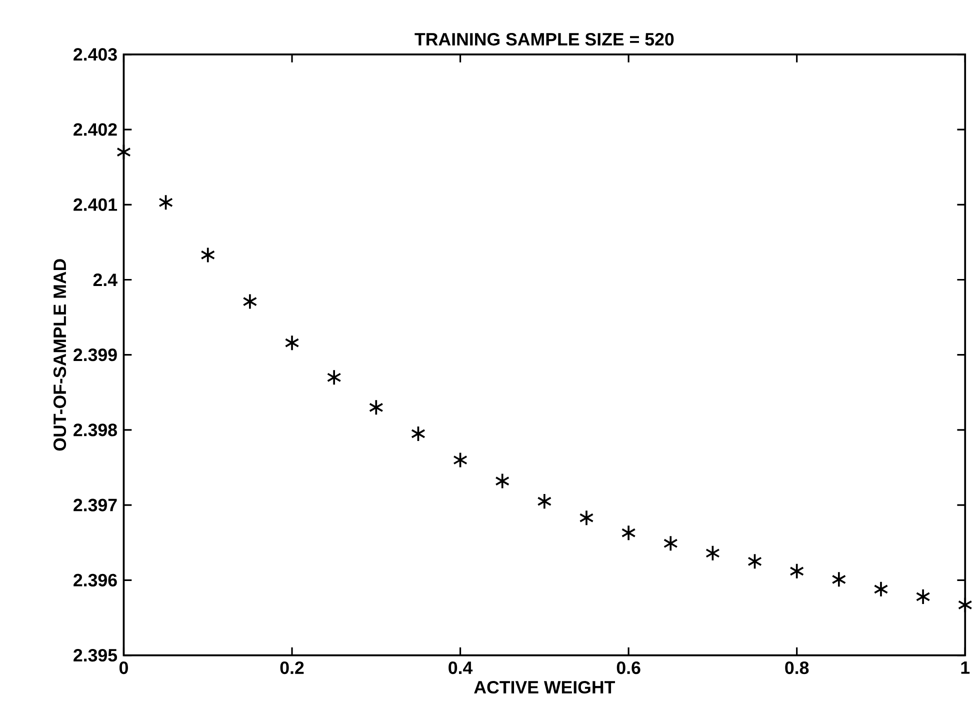 This screenshot has width=976, height=728. I want to click on x-tick-label: 0.2, so click(292, 668).